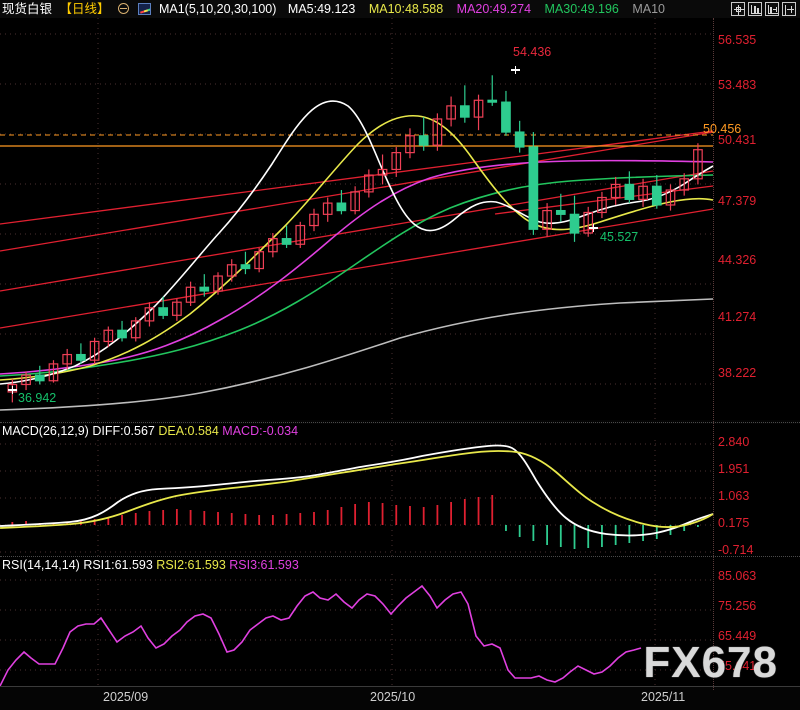 The width and height of the screenshot is (800, 710). What do you see at coordinates (737, 636) in the screenshot?
I see `rsi-y-label: 65.449` at bounding box center [737, 636].